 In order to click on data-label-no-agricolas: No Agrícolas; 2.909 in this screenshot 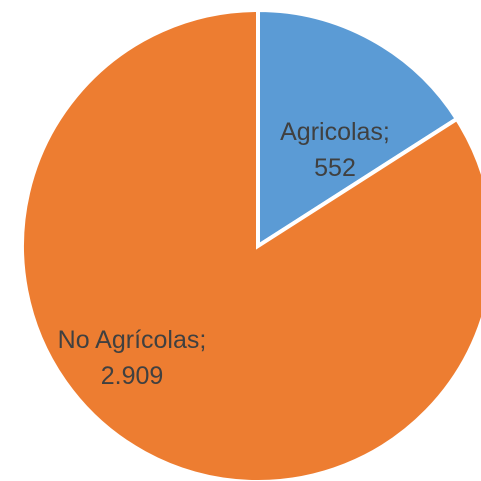, I will do `click(132, 358)`.